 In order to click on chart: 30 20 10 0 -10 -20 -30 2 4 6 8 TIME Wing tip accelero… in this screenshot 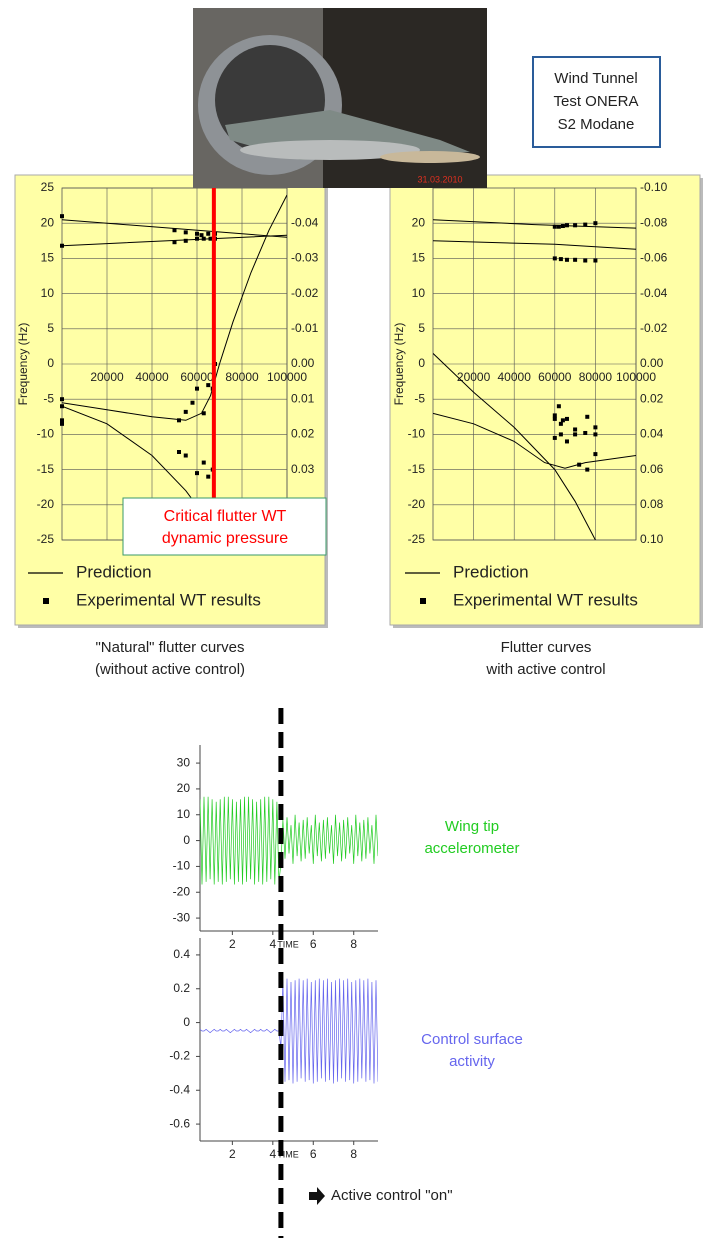, I will do `click(346, 848)`.